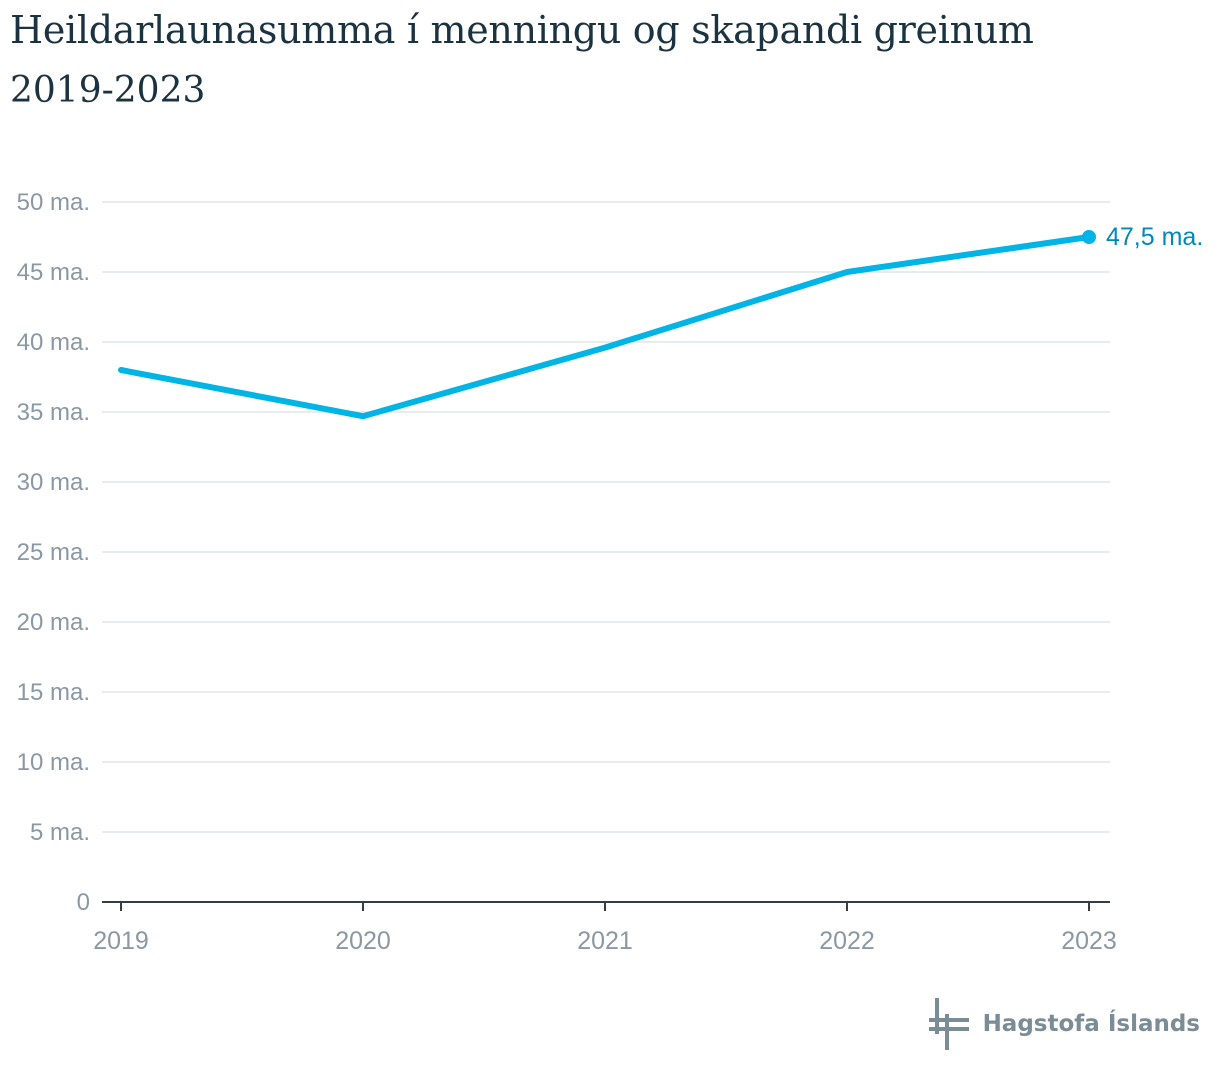 This screenshot has height=1074, width=1220. What do you see at coordinates (53, 272) in the screenshot?
I see `y-tick-label: 45 ma.` at bounding box center [53, 272].